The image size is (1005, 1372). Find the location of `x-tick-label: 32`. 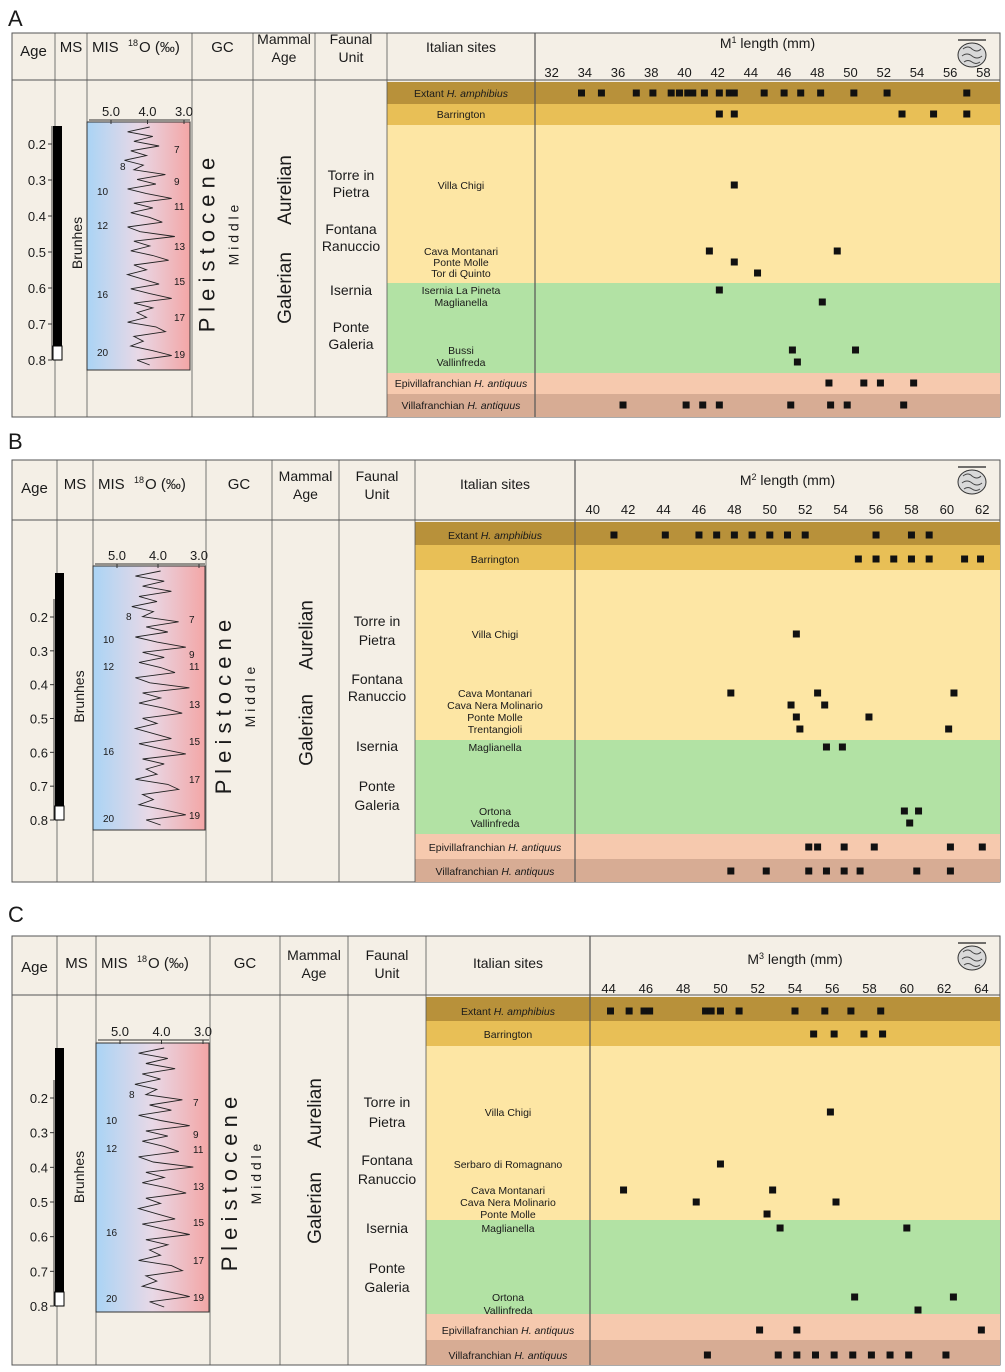

x-tick-label: 32 is located at coordinates (551, 72).